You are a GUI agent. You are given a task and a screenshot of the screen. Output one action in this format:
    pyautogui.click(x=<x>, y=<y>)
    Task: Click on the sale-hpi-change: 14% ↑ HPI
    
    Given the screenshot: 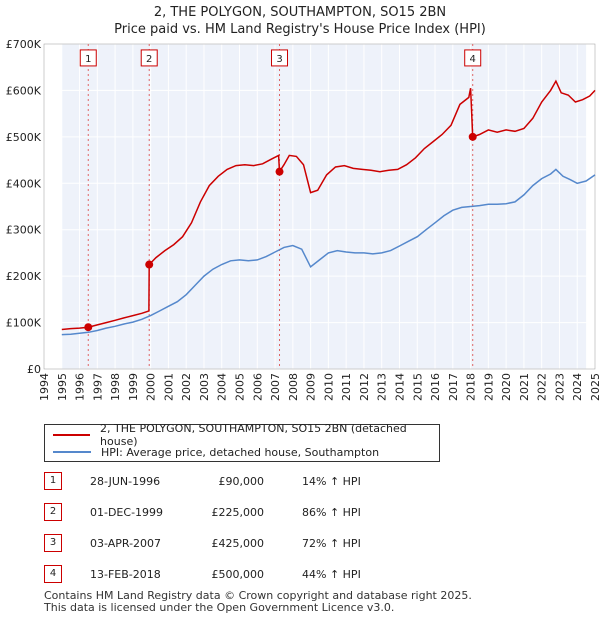 What is the action you would take?
    pyautogui.click(x=331, y=481)
    